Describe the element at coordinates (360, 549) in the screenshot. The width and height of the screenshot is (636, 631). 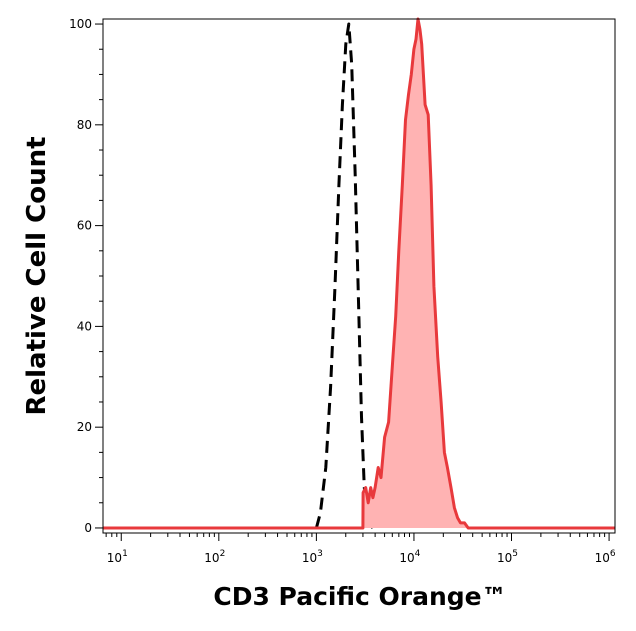
I see `x-axis: 10¹ 10² 10³ 10⁴ 10⁵ 10⁶` at that location.